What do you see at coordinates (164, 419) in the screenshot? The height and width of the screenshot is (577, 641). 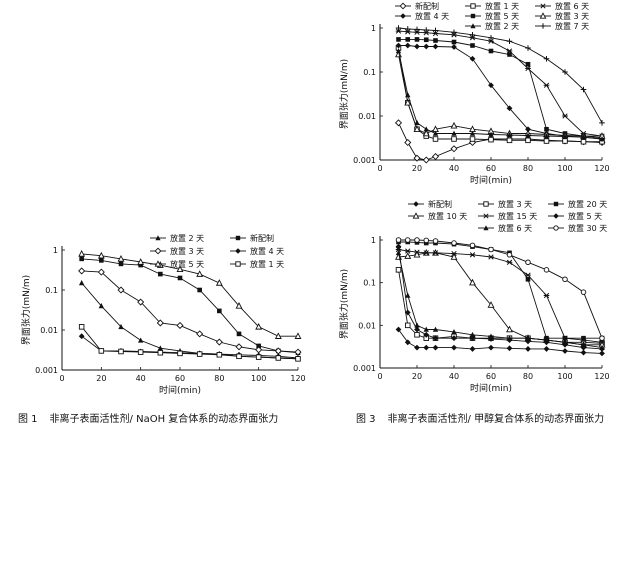 I see `figure-1-caption-text: 非离子表面活性剂/ NaOH 复合体系的动态界面张力` at bounding box center [164, 419].